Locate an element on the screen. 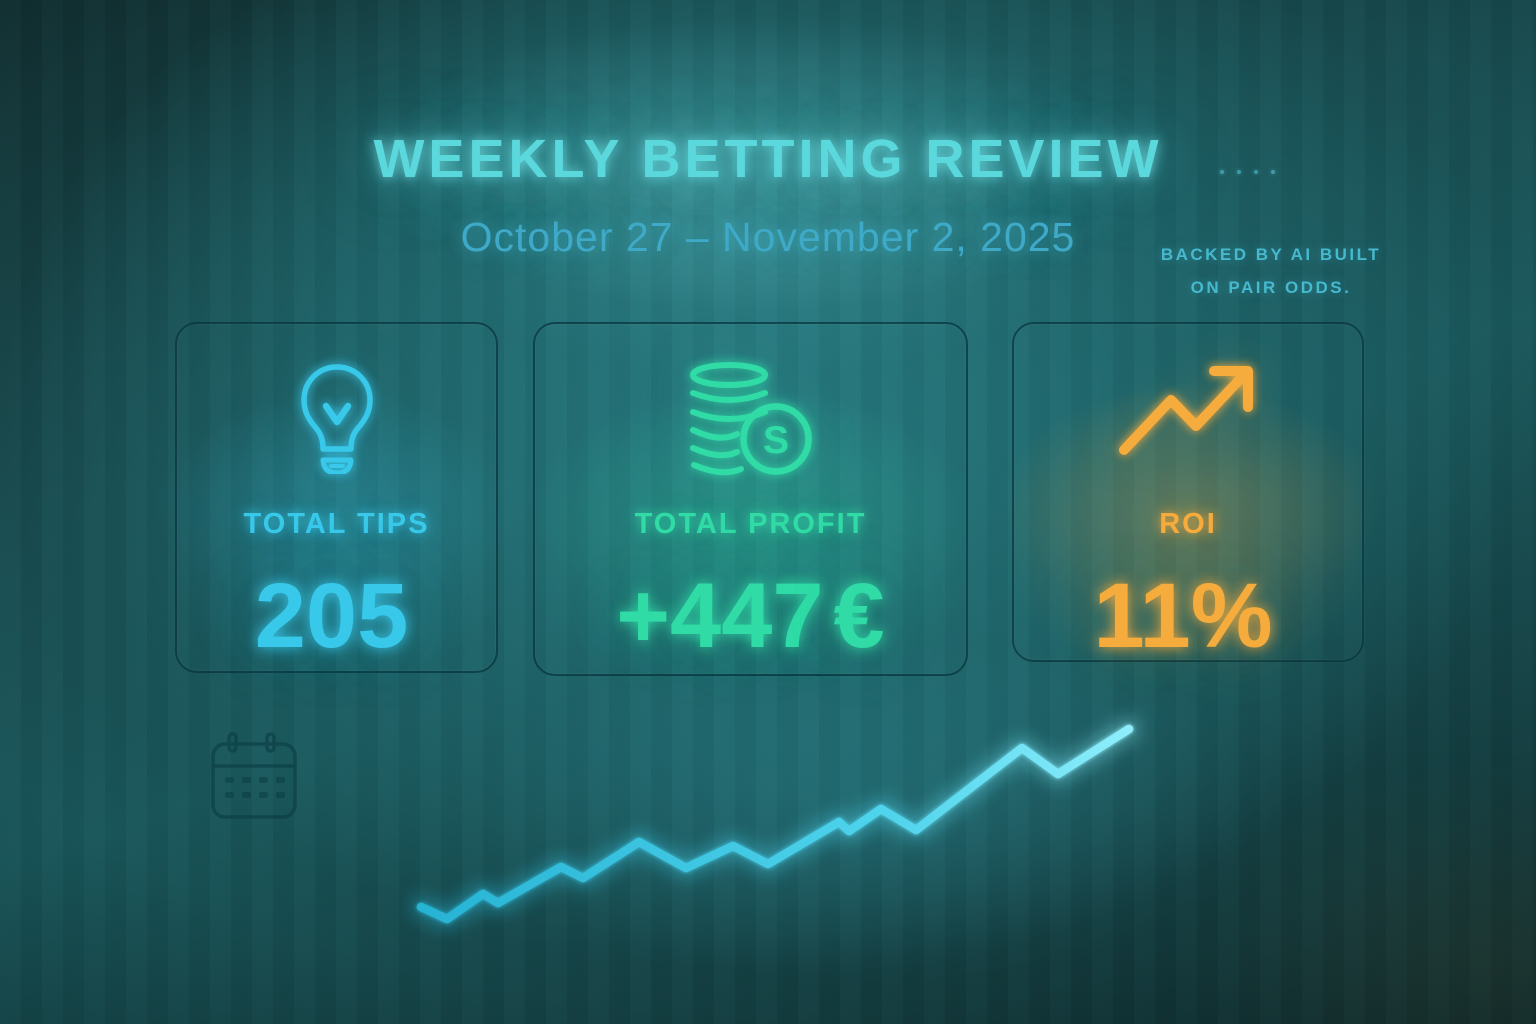 This screenshot has width=1536, height=1024. stat-value: +447 € is located at coordinates (750, 616).